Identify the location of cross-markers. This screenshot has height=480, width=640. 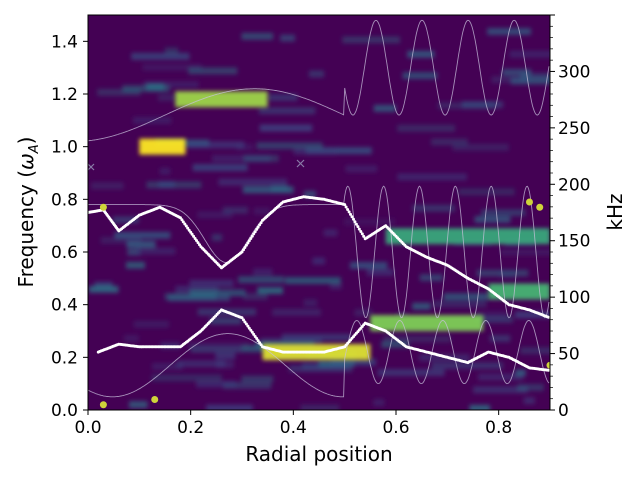
(196, 165).